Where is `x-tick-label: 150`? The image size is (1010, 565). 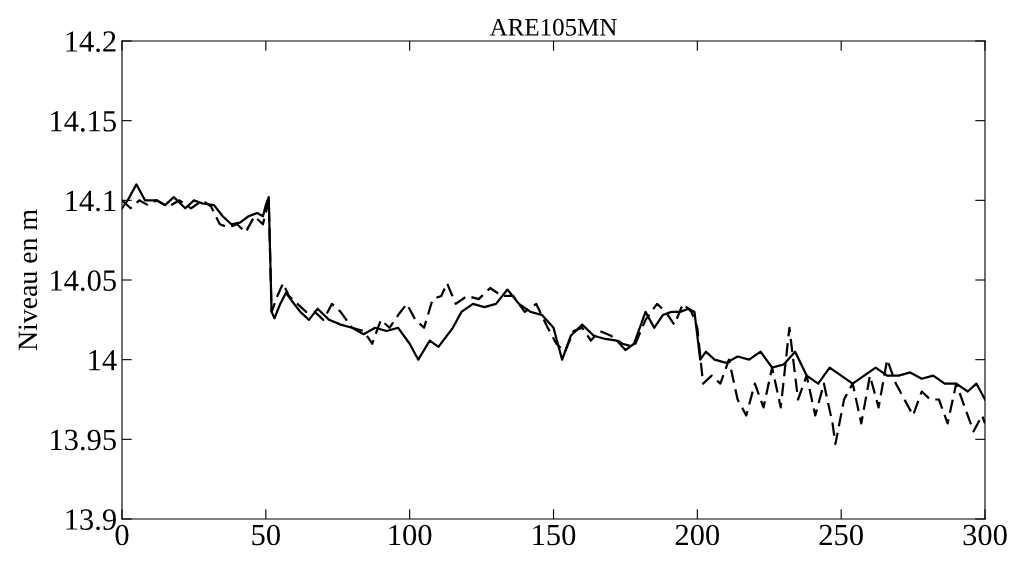 x-tick-label: 150 is located at coordinates (554, 535).